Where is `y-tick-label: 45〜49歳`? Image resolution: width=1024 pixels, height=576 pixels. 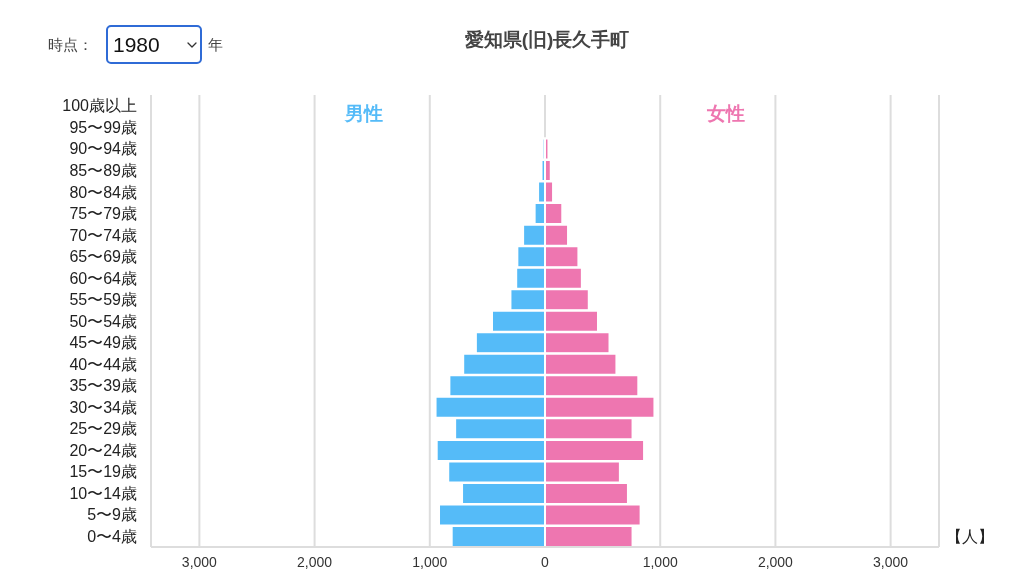 y-tick-label: 45〜49歳 is located at coordinates (103, 343).